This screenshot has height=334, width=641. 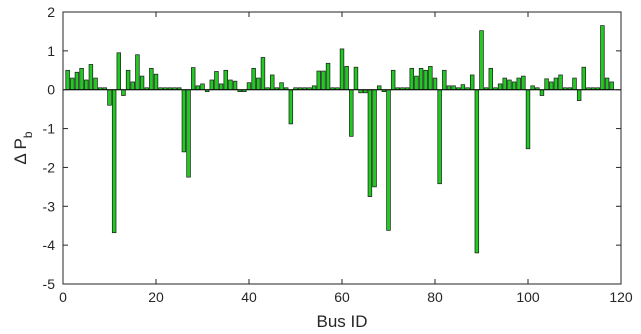 I want to click on y-axis-label-main: Δ P, so click(x=20, y=151).